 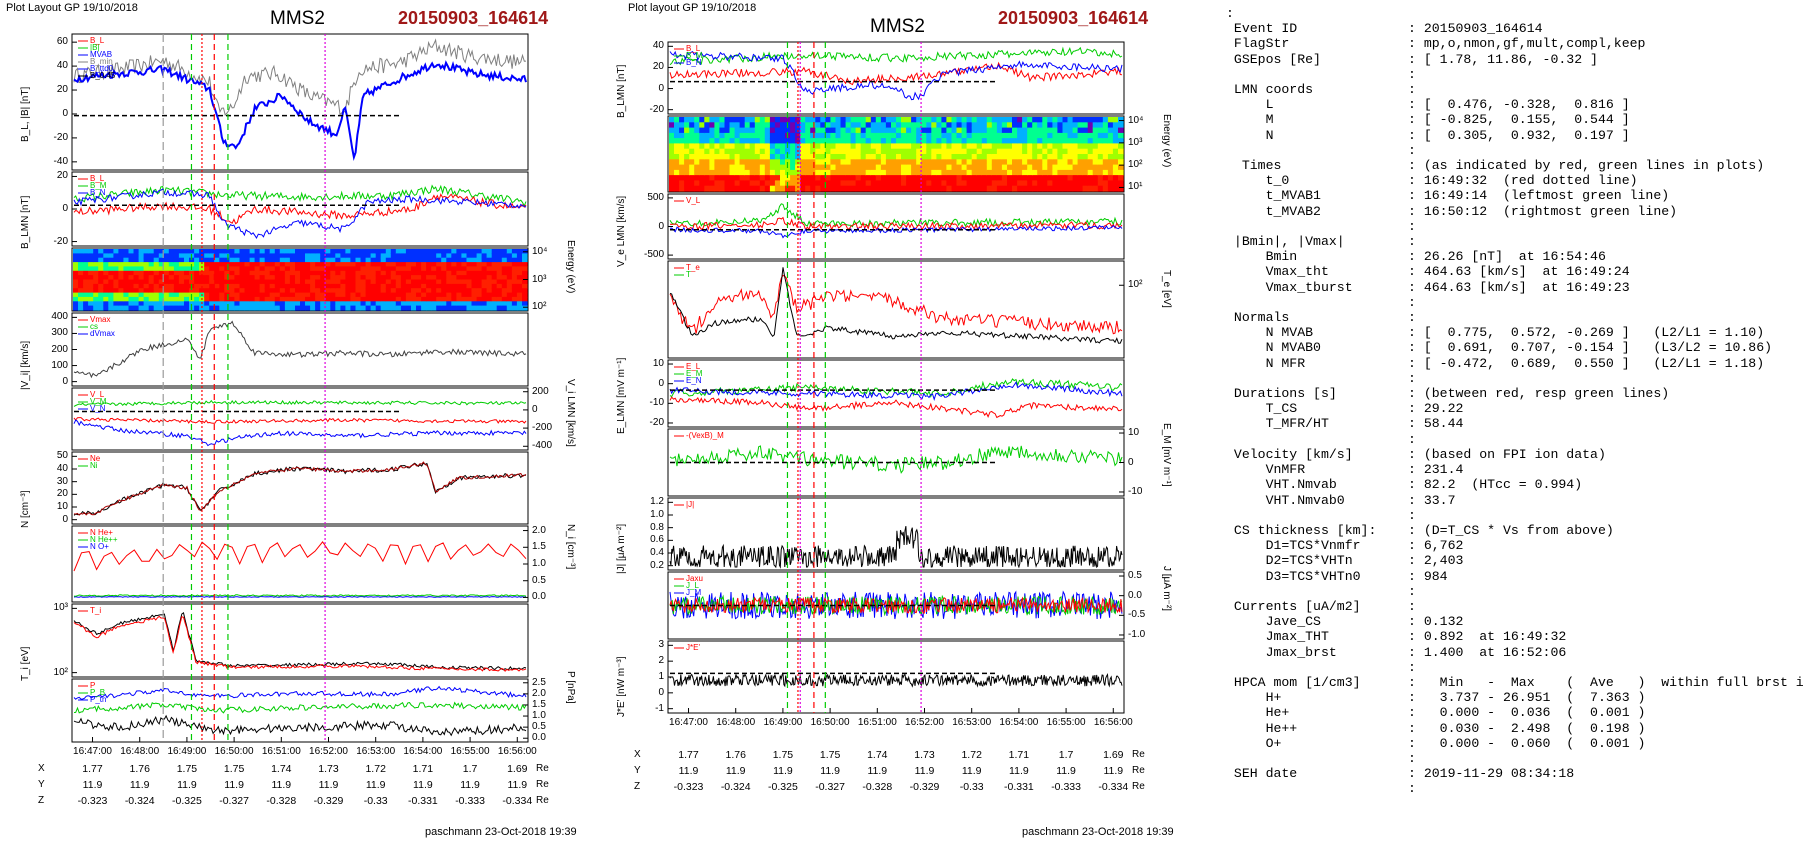 What do you see at coordinates (1321, 758) in the screenshot?
I see `info-line: :` at bounding box center [1321, 758].